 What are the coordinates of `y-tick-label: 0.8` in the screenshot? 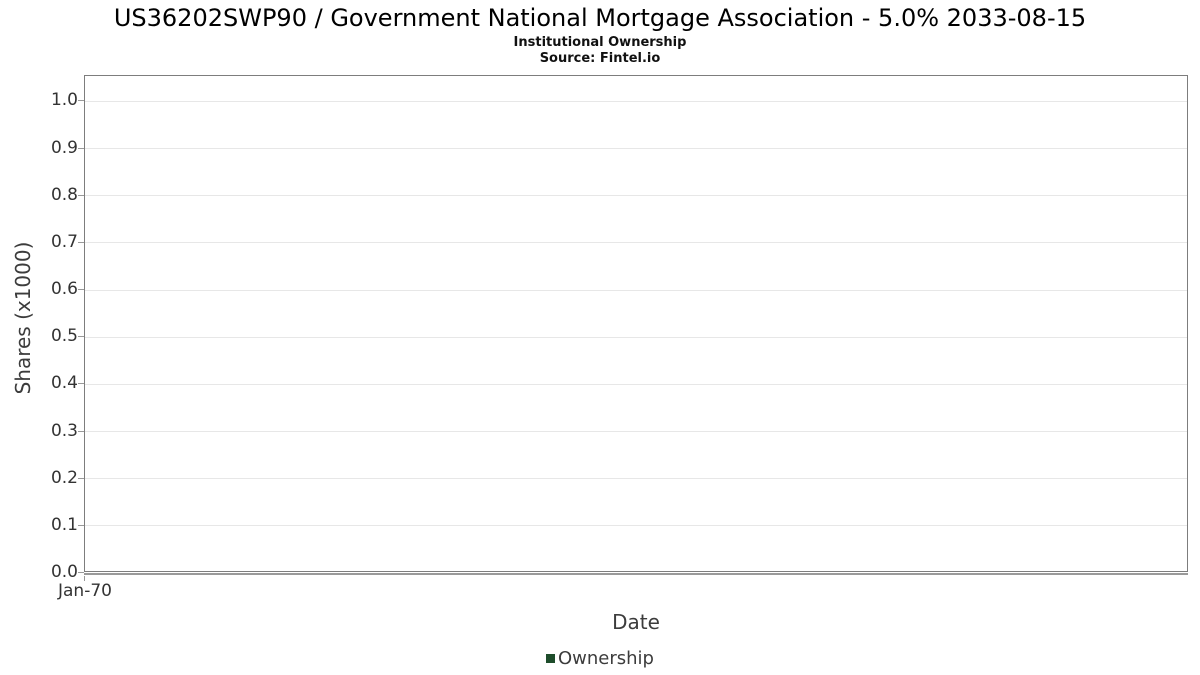 It's located at (64, 194).